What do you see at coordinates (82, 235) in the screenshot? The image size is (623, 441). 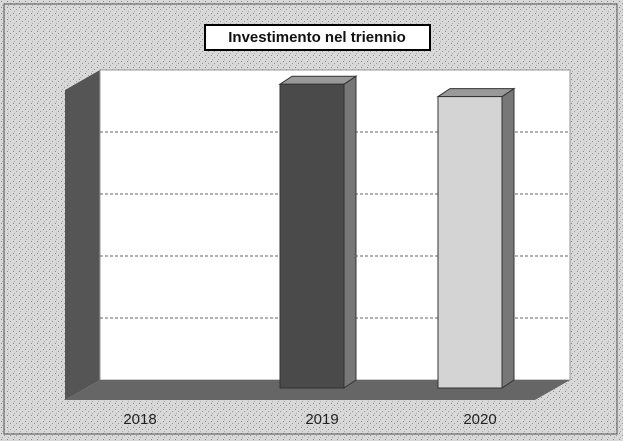 I see `left-wall` at bounding box center [82, 235].